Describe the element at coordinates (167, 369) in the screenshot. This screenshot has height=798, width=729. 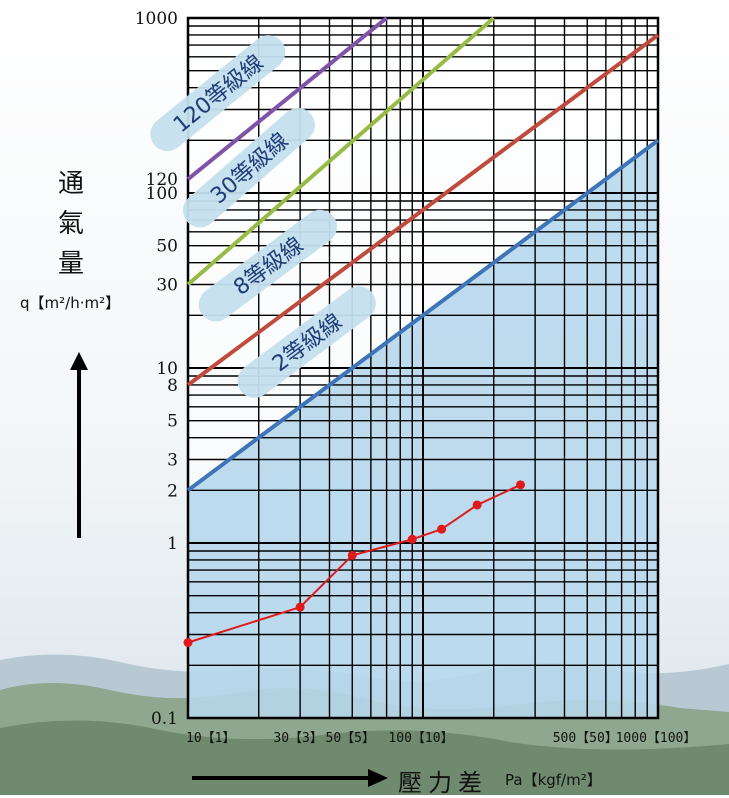
I see `y-tick-label: 10` at that location.